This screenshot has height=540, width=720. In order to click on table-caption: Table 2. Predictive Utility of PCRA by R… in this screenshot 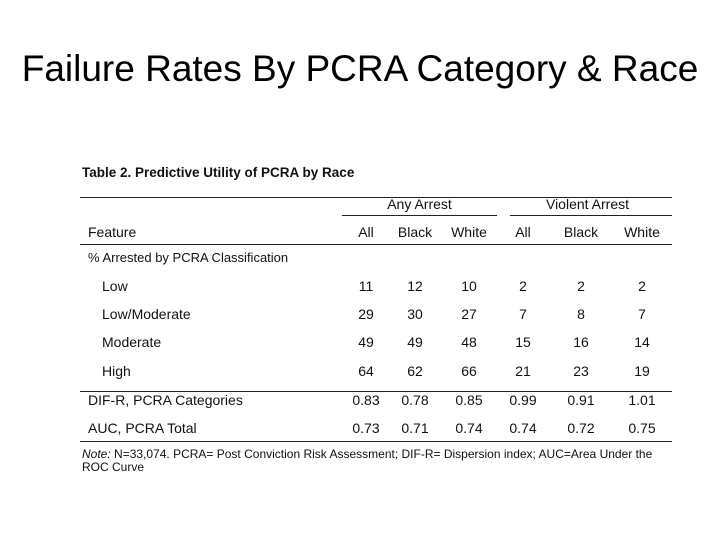, I will do `click(218, 172)`.